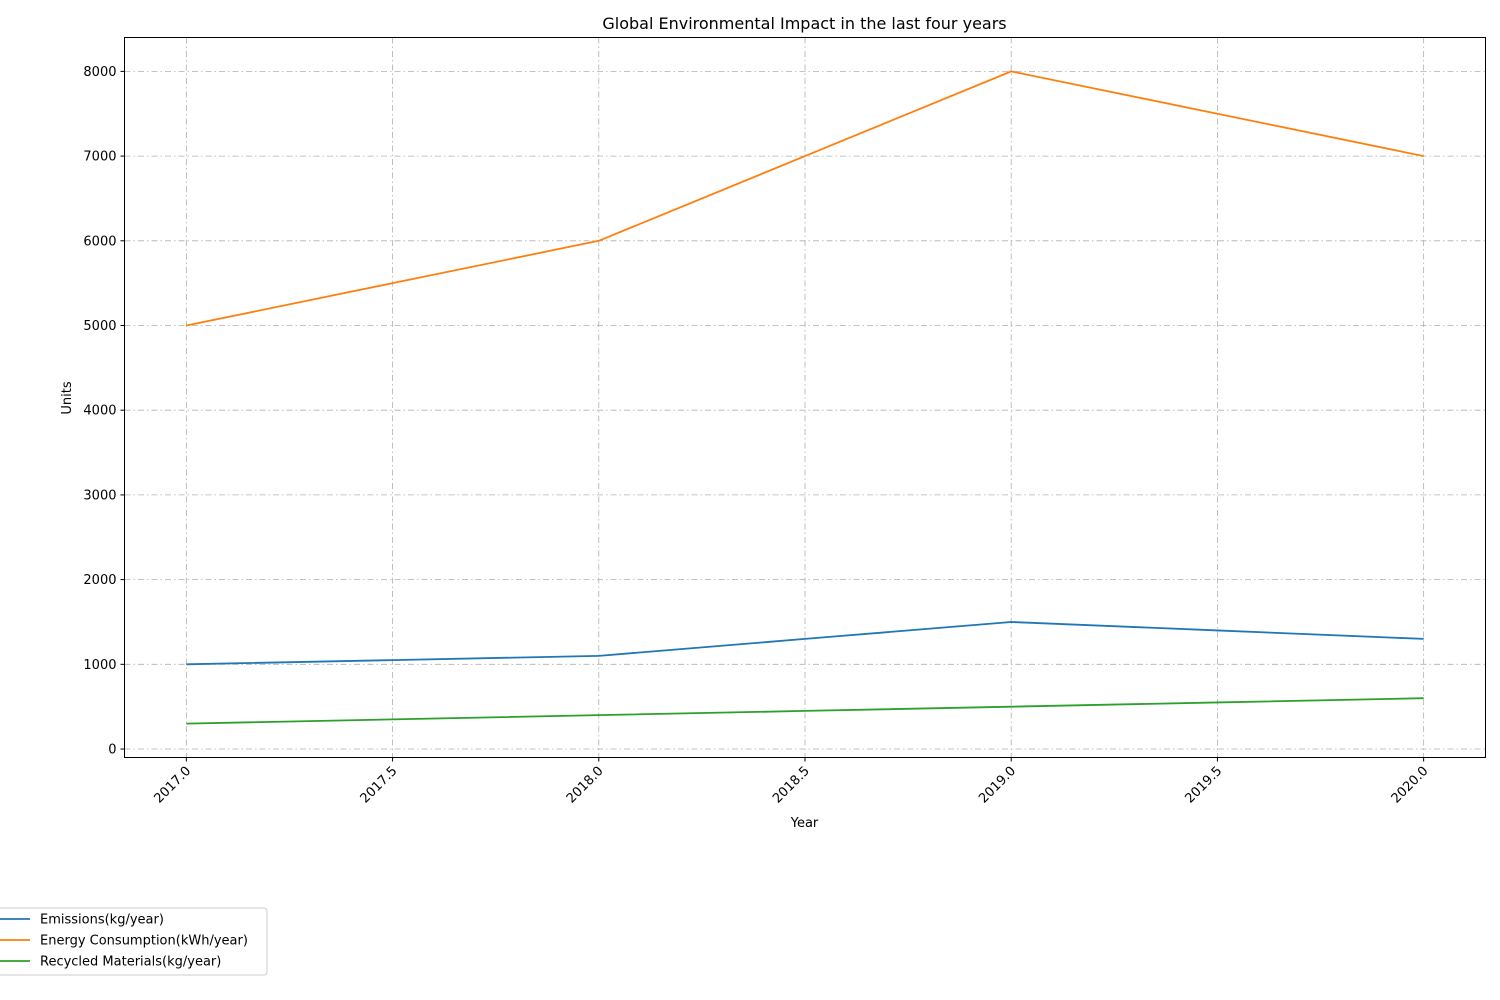  What do you see at coordinates (99, 241) in the screenshot?
I see `y-tick-label: 6000` at bounding box center [99, 241].